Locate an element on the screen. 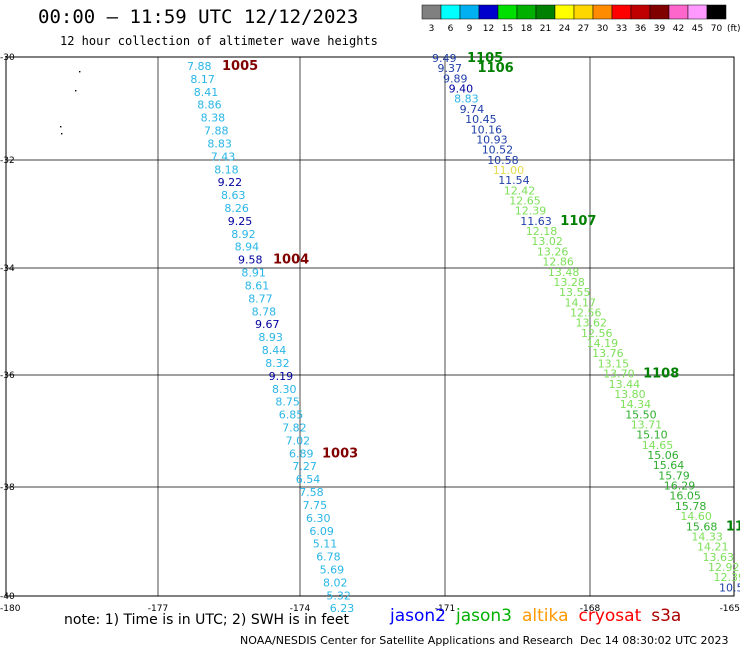  wave-height-value: 14.19 is located at coordinates (603, 343).